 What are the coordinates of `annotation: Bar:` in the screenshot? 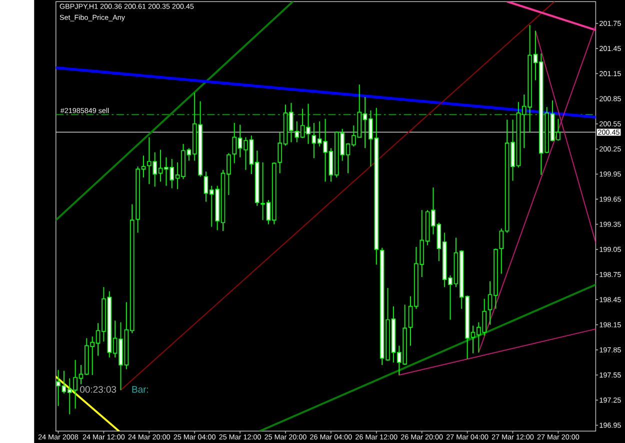 It's located at (140, 389).